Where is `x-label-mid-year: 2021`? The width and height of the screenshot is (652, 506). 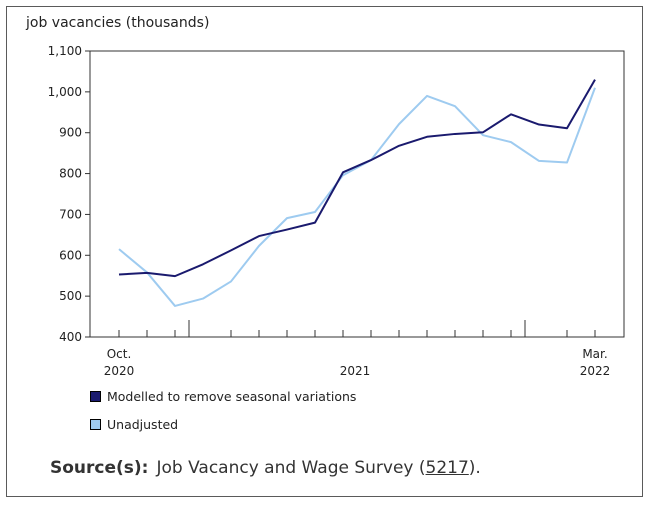 x-label-mid-year: 2021 is located at coordinates (355, 371).